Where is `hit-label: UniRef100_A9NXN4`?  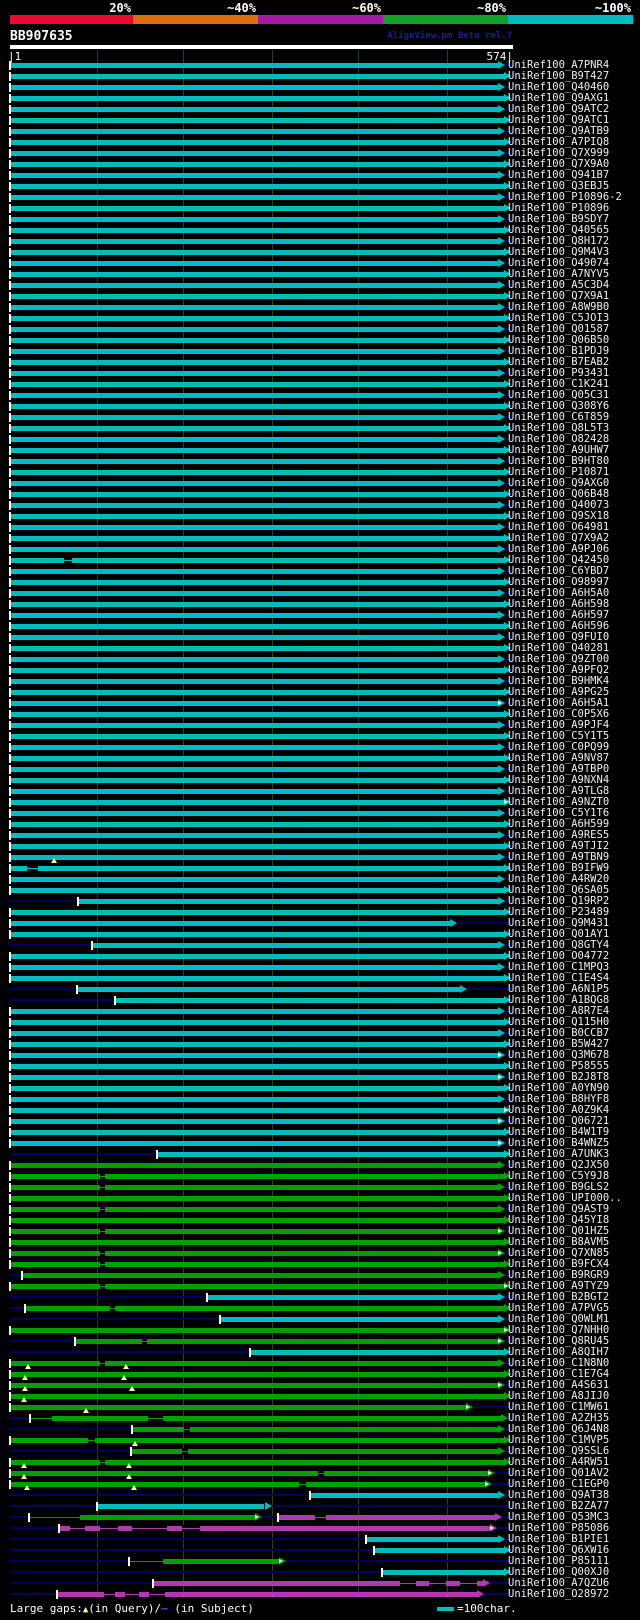 hit-label: UniRef100_A9NXN4 is located at coordinates (559, 779).